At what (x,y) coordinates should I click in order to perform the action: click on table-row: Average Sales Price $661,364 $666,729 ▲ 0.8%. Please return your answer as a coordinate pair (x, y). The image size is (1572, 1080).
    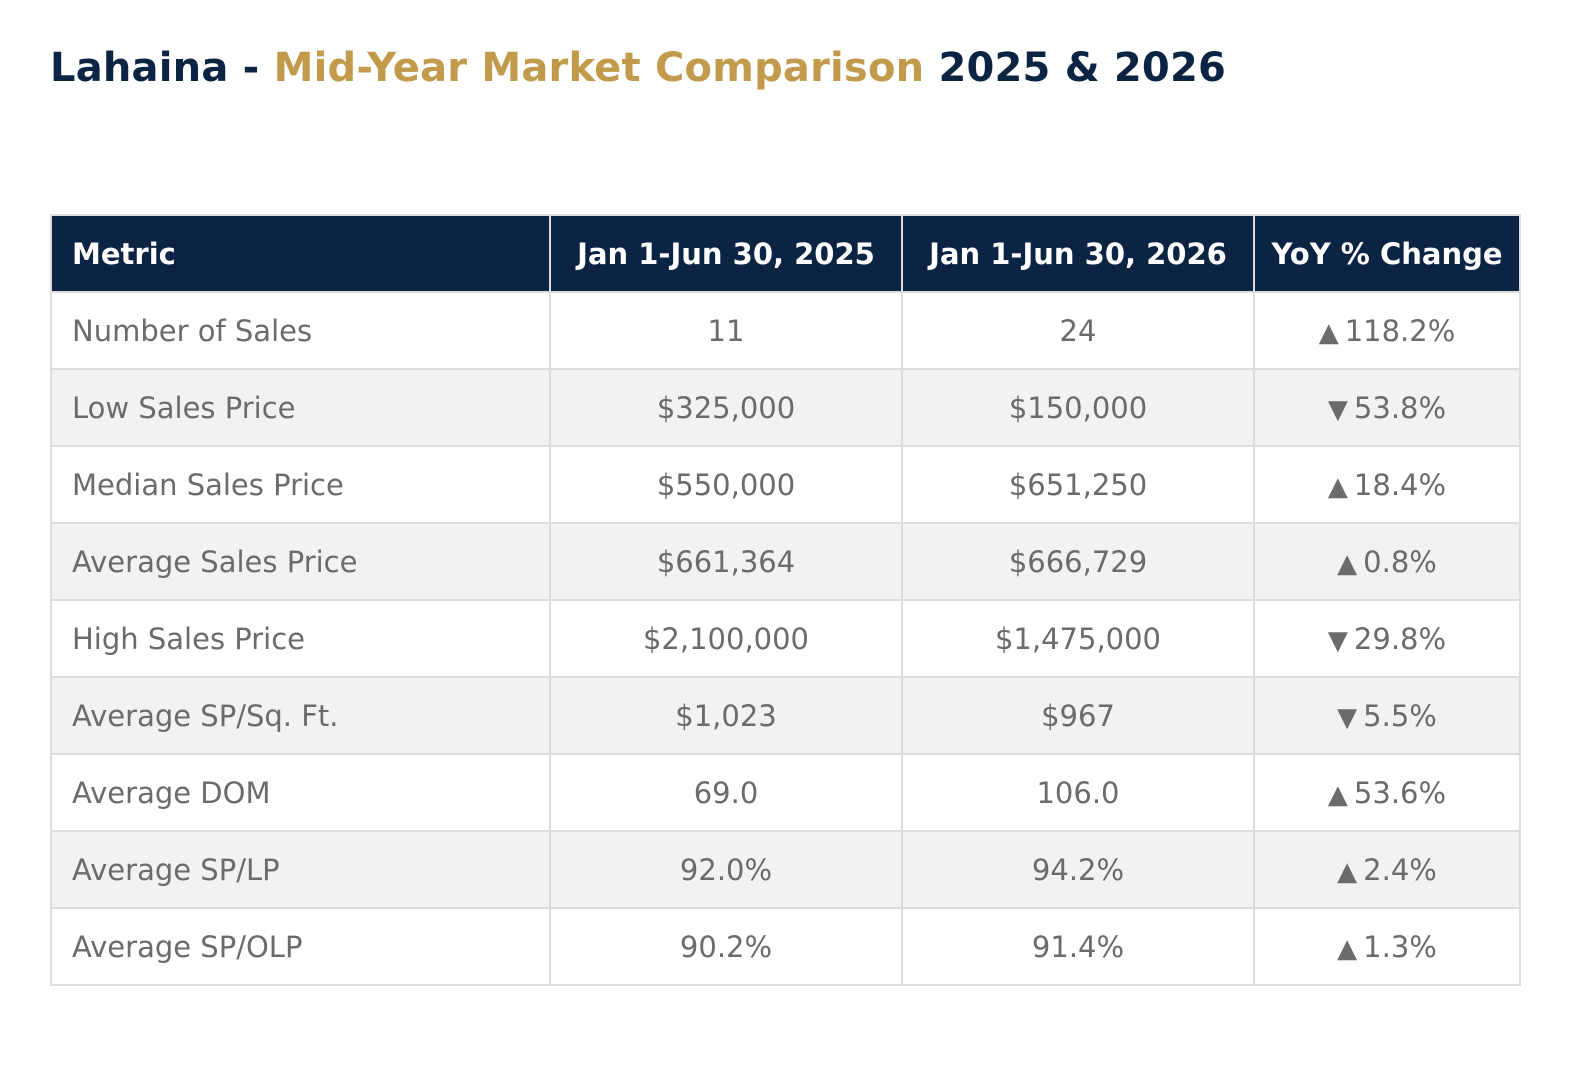
    Looking at the image, I should click on (785, 561).